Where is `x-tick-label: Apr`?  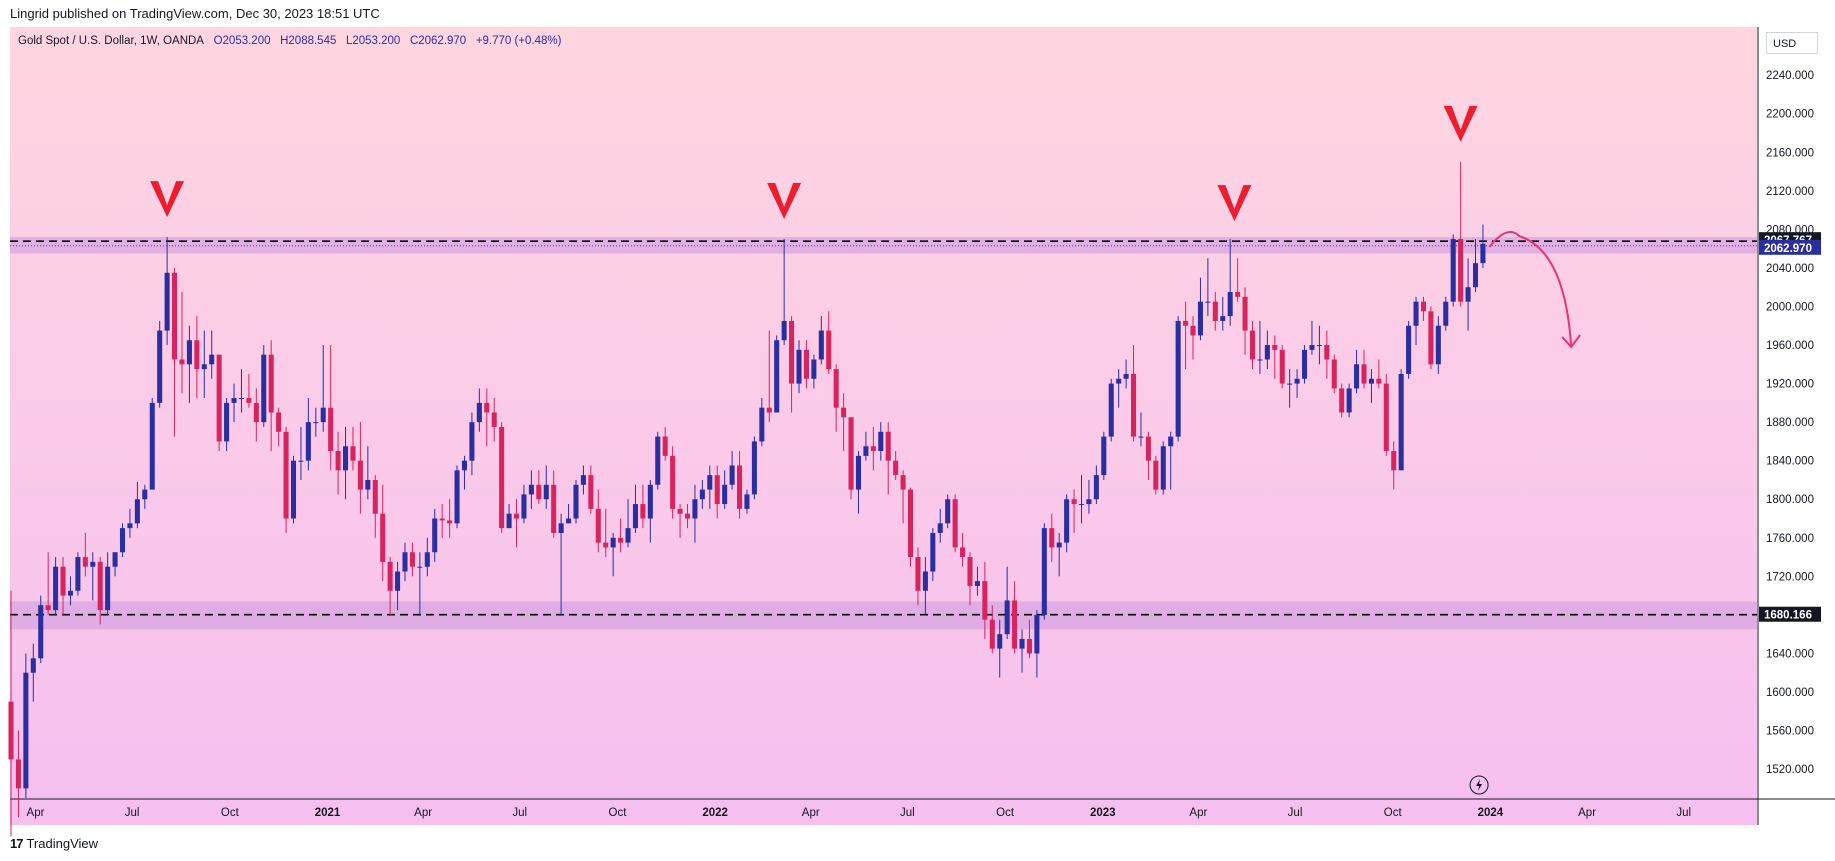 x-tick-label: Apr is located at coordinates (423, 813).